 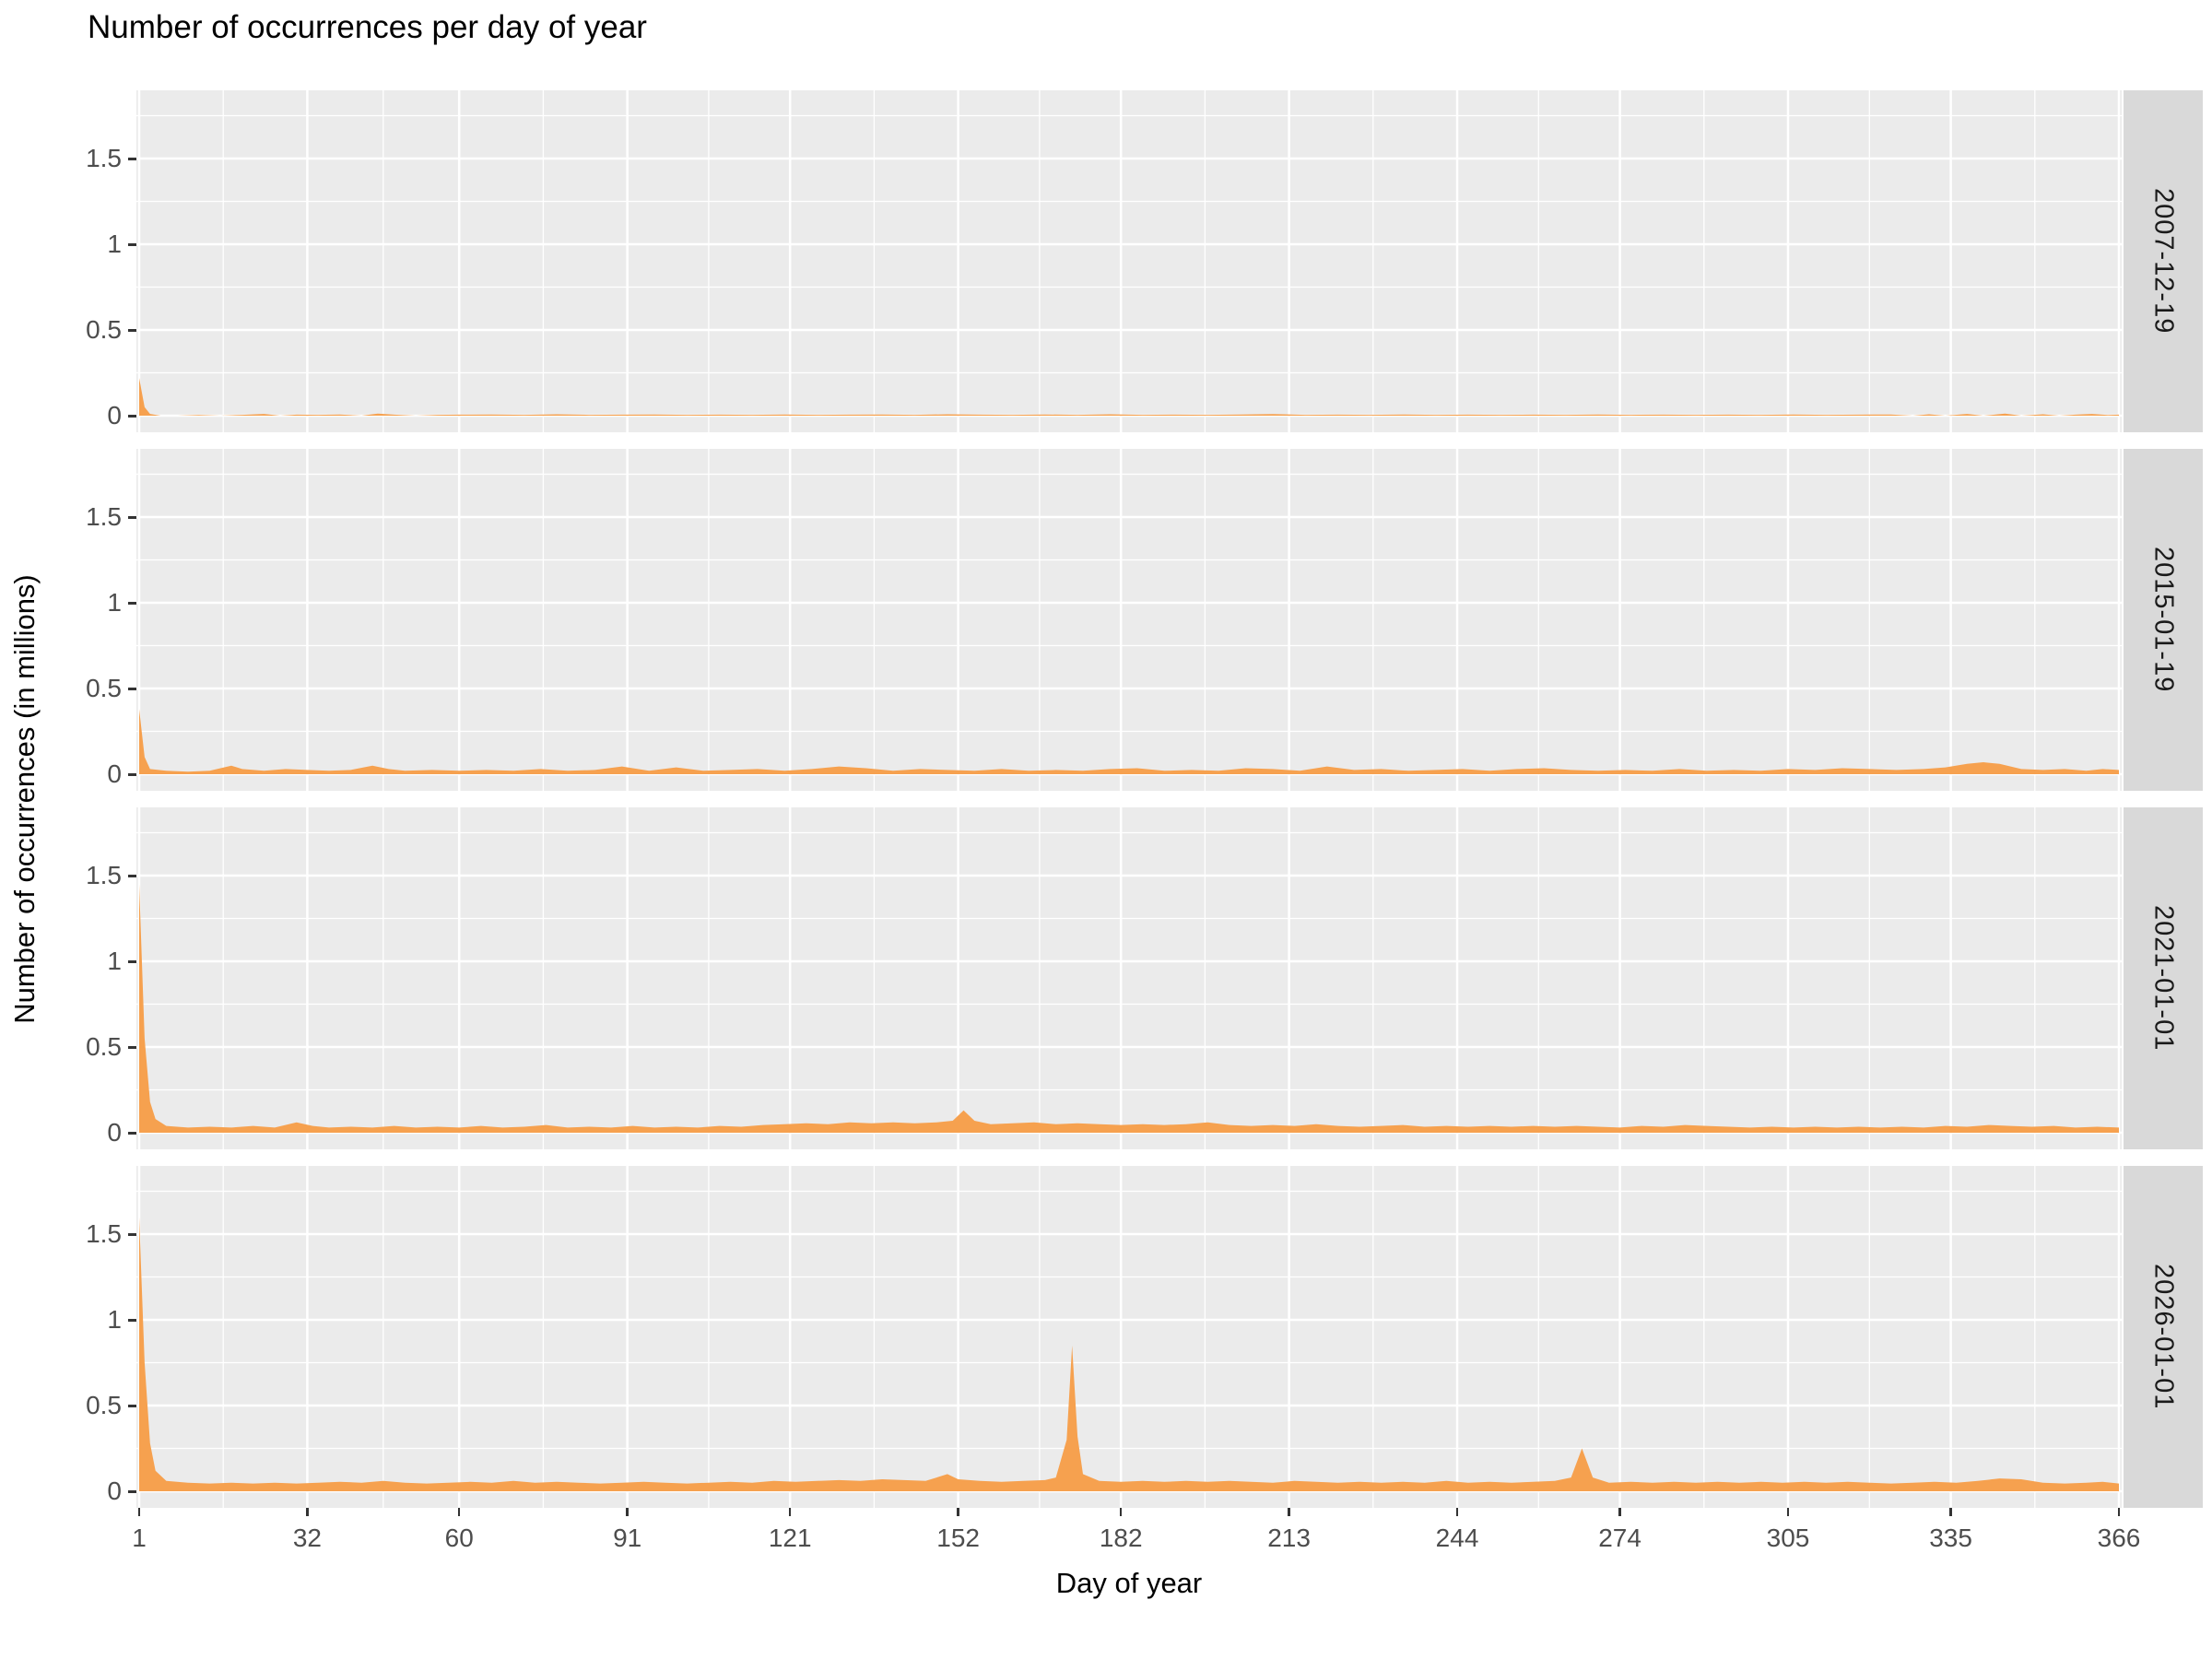 I want to click on x-tick-label: 182, so click(x=1121, y=1538).